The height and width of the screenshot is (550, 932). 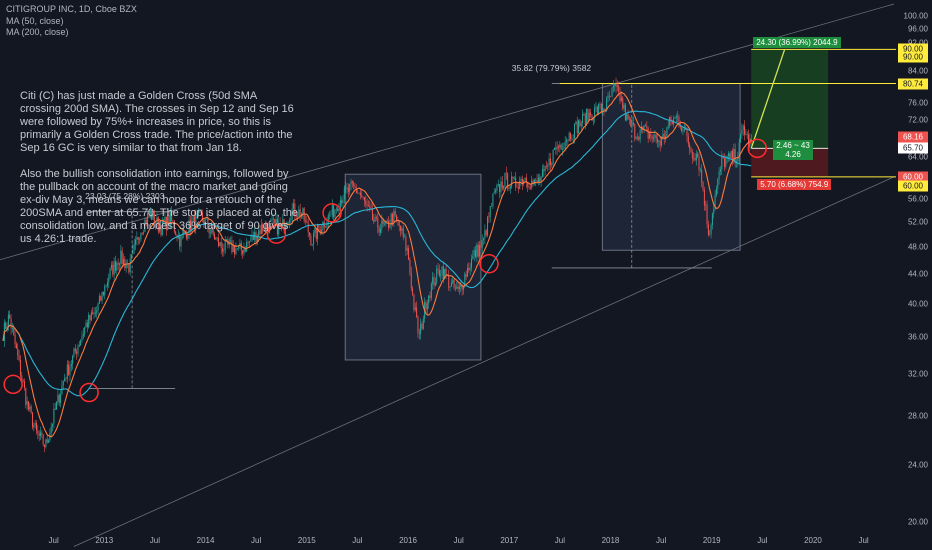 What do you see at coordinates (793, 150) in the screenshot?
I see `risk-reward-label: 2.46 ~ 43 4.26` at bounding box center [793, 150].